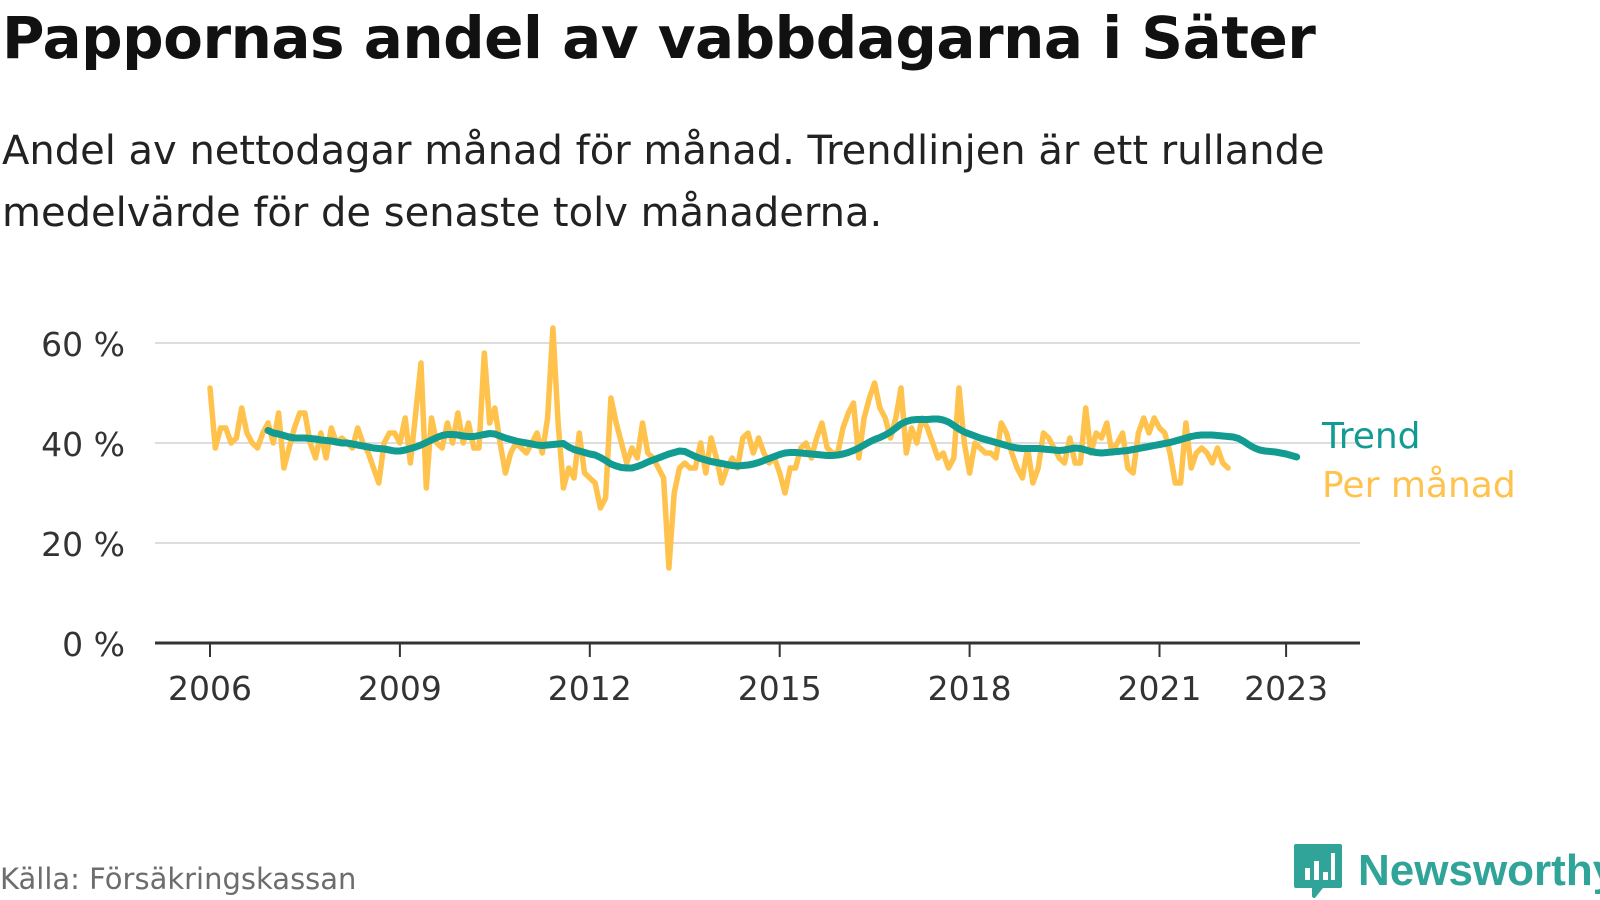  I want to click on x-tick-label: 2015, so click(780, 688).